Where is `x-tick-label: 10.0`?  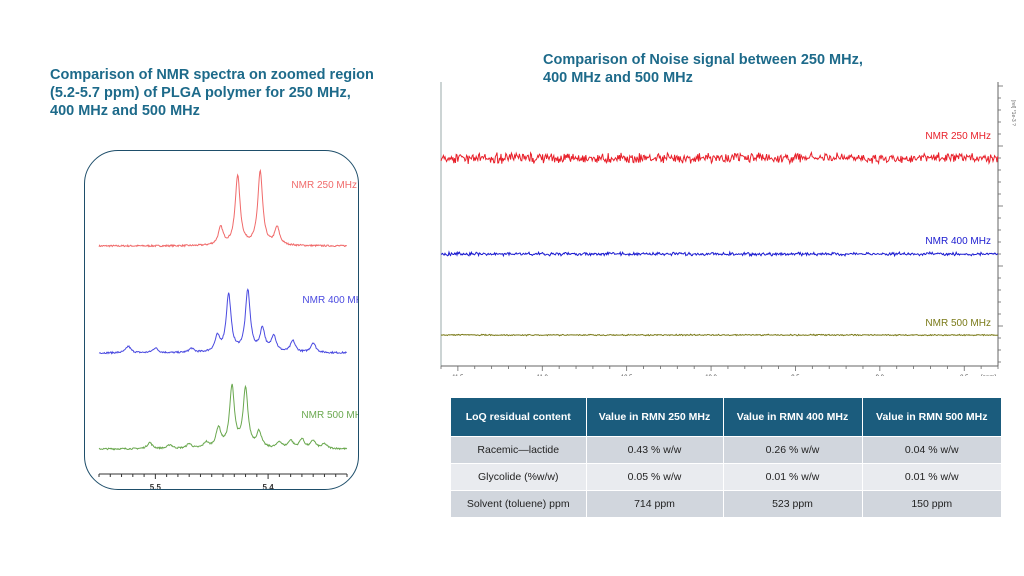
x-tick-label: 10.0 is located at coordinates (711, 375).